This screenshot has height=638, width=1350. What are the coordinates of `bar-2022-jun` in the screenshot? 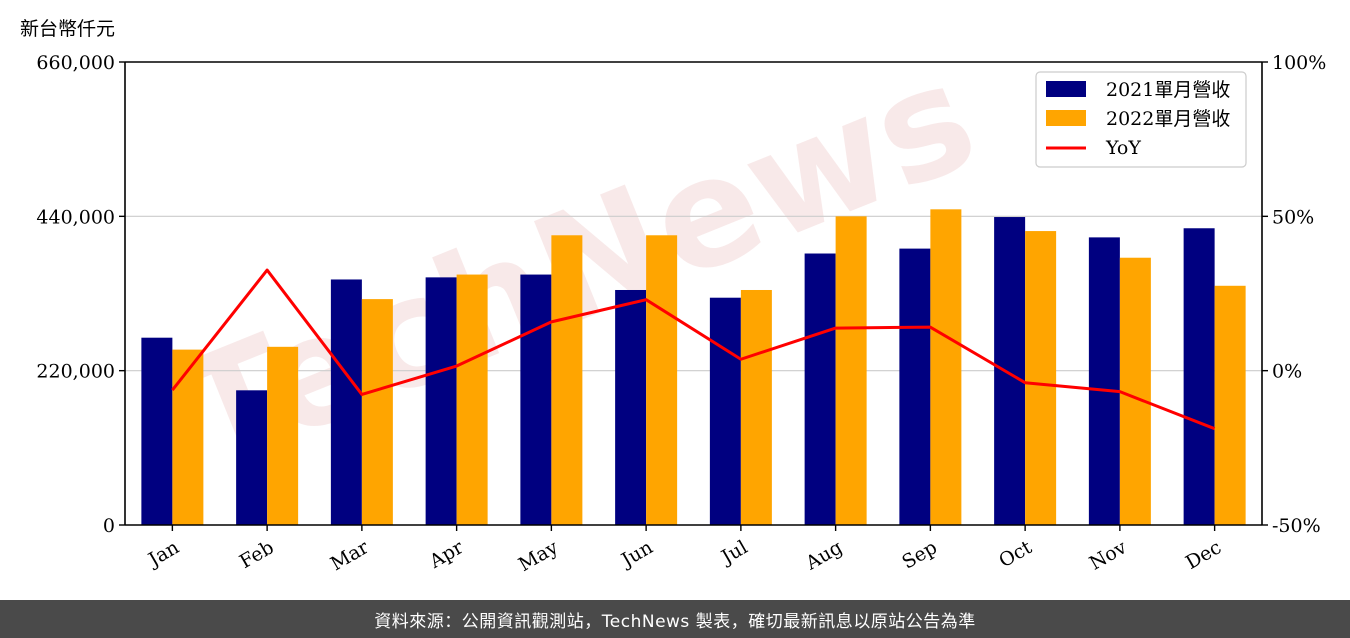 It's located at (662, 380).